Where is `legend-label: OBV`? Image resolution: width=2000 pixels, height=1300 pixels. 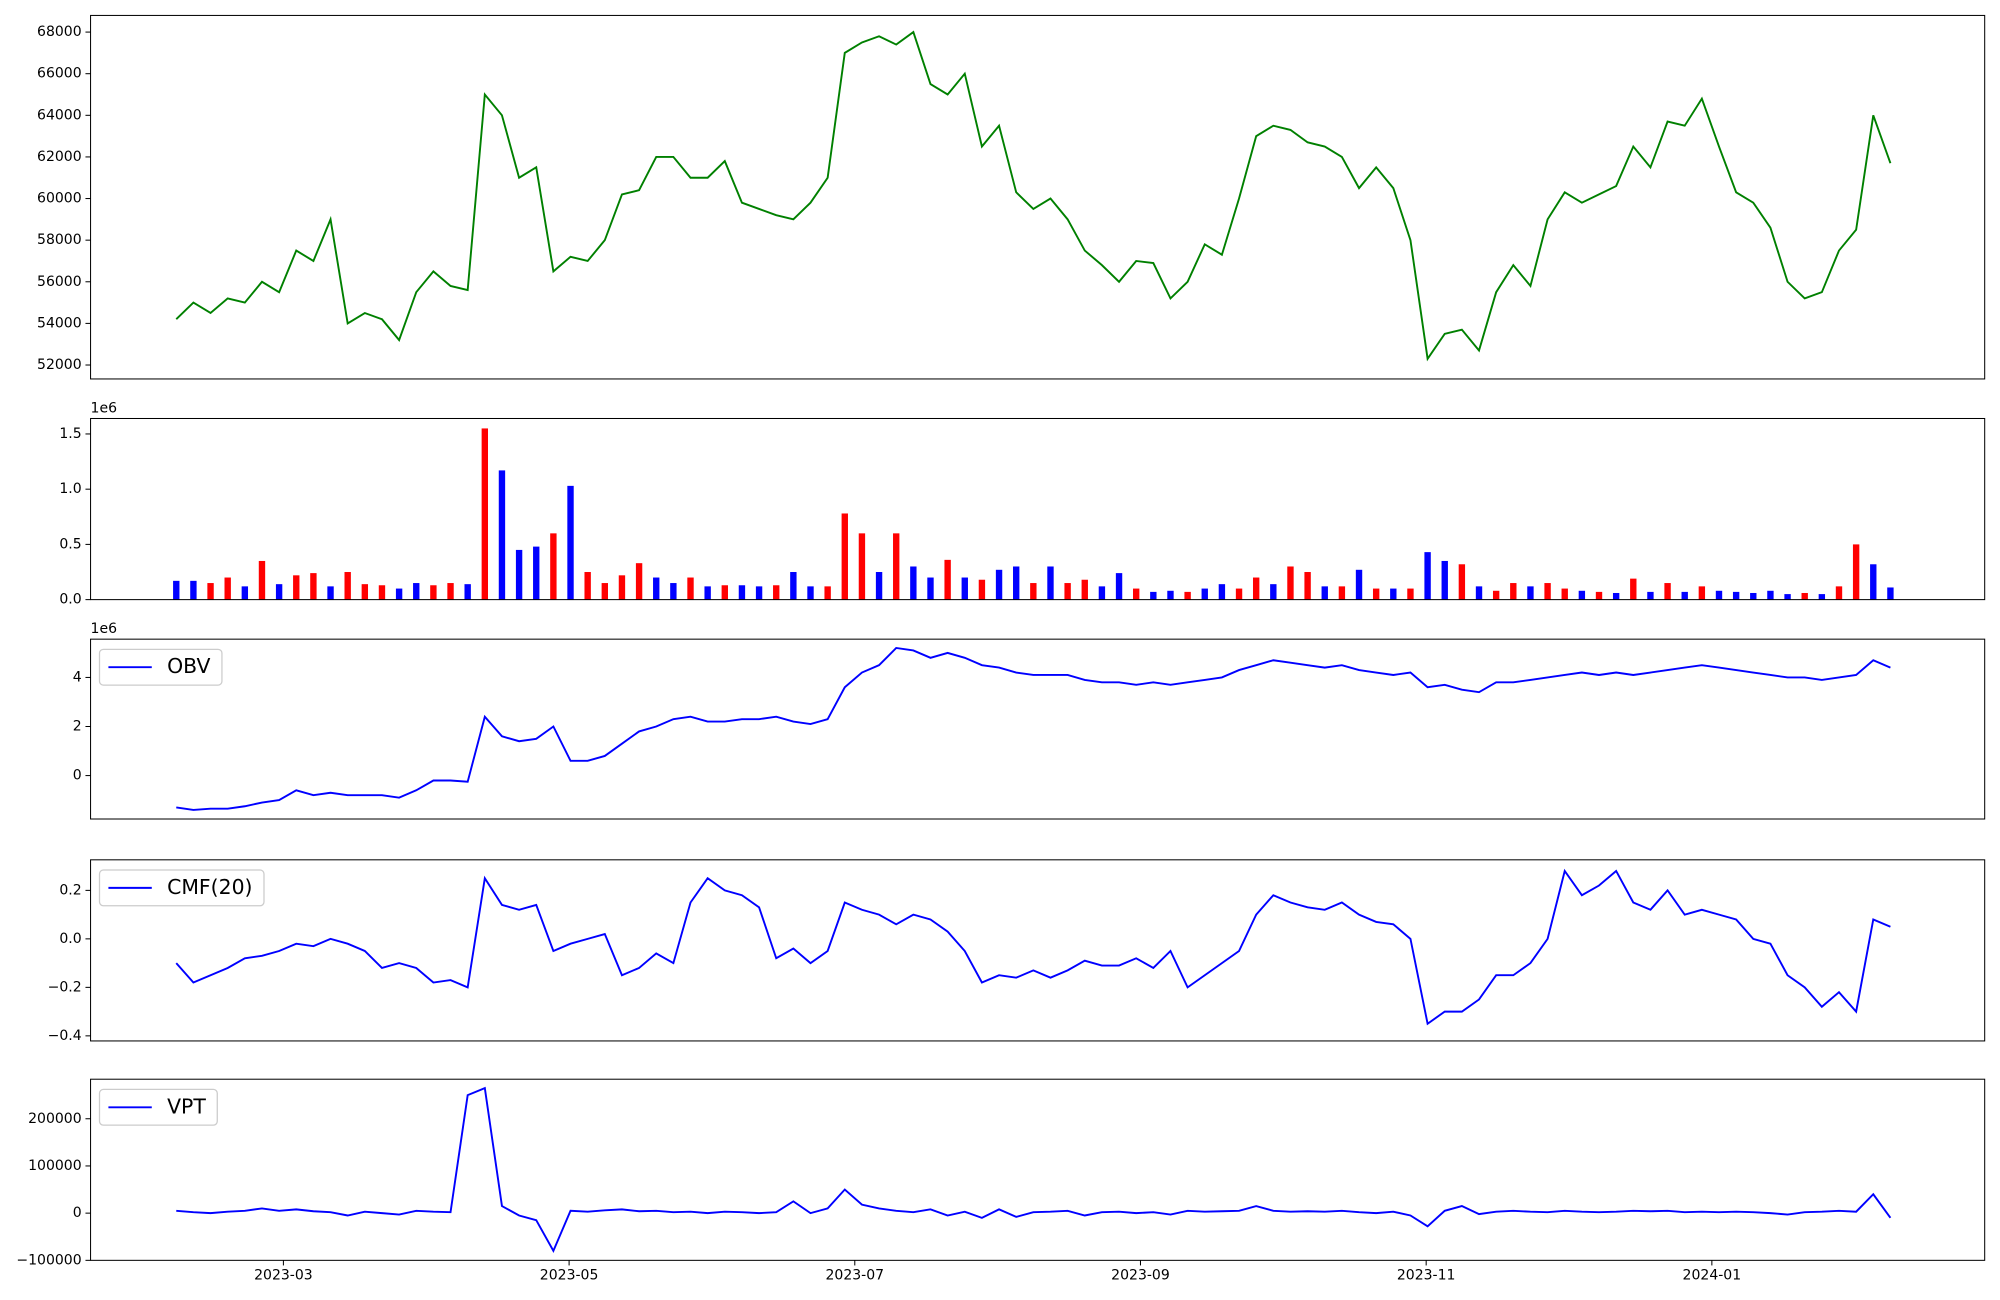
legend-label: OBV is located at coordinates (188, 666).